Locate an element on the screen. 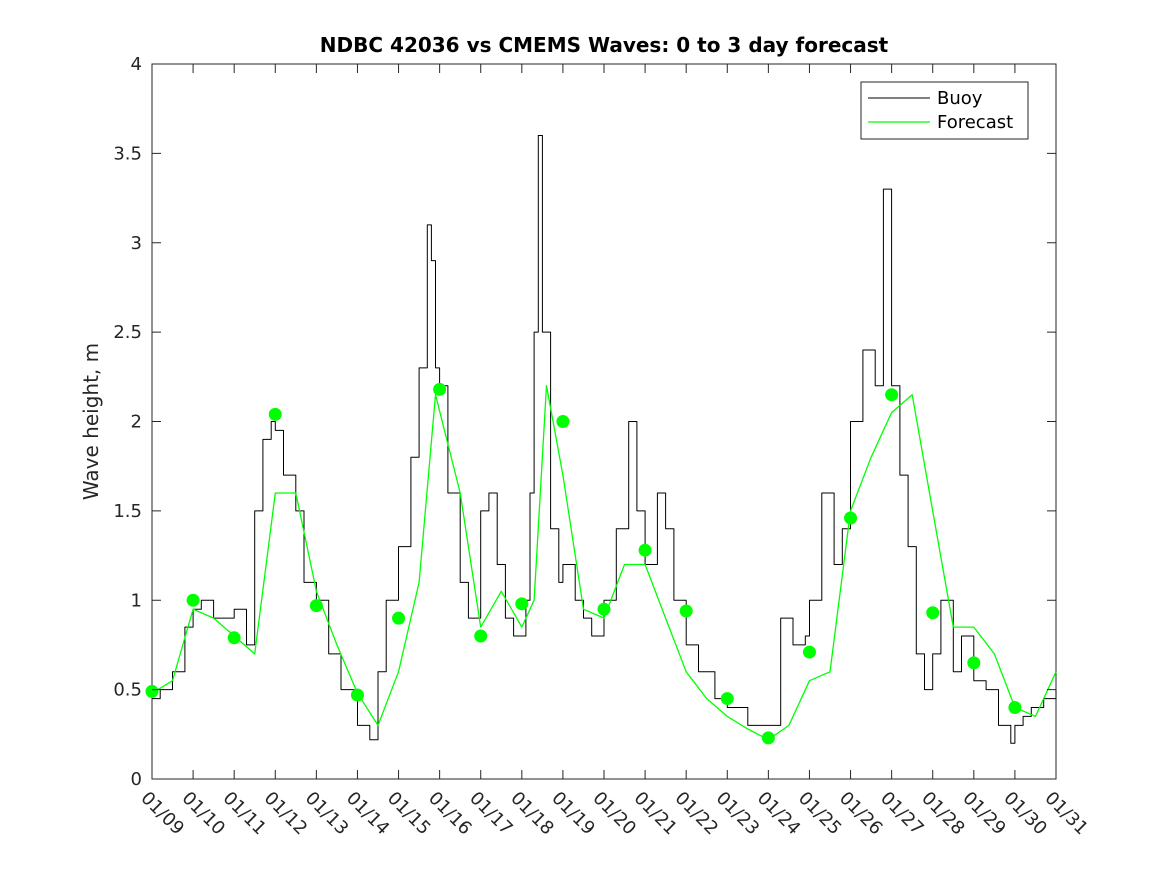 Image resolution: width=1167 pixels, height=875 pixels. y-tick-label: 3 is located at coordinates (136, 243).